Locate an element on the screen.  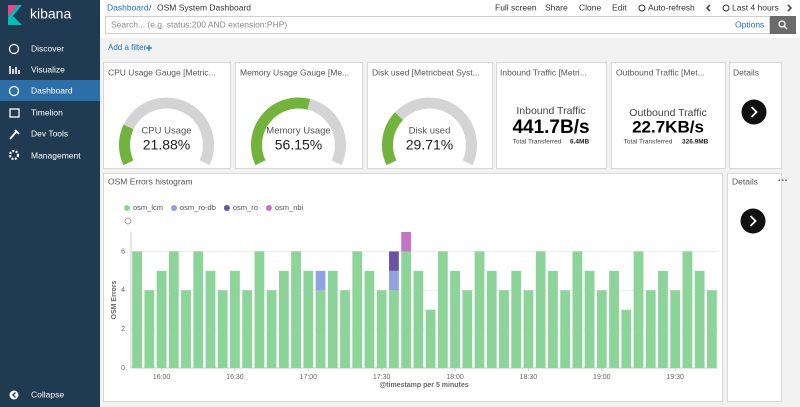
add-filter: Add a filter is located at coordinates (127, 47).